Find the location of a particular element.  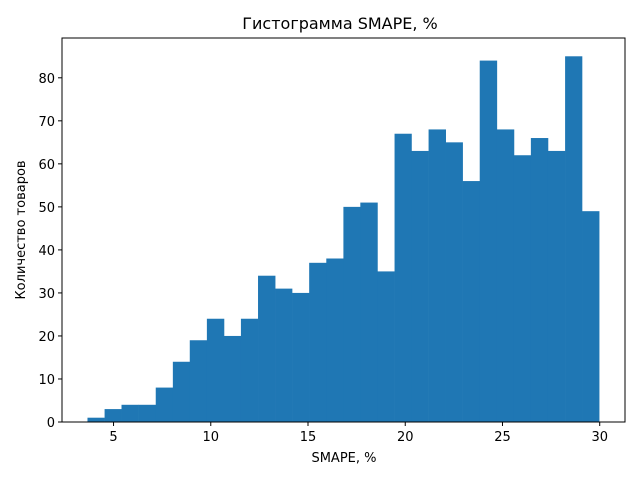

y-tick-label: 10 is located at coordinates (46, 380).